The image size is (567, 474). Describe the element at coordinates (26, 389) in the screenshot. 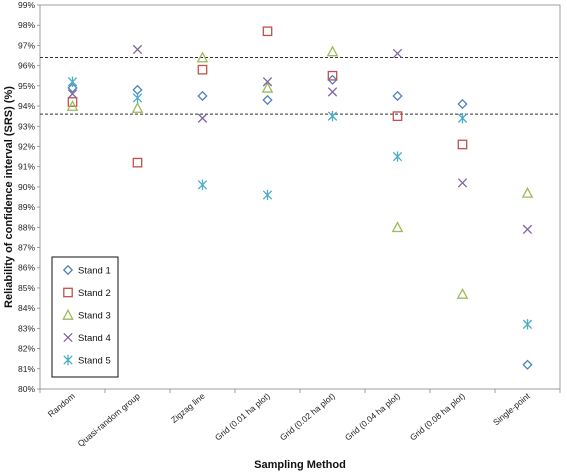

I see `y-tick-label: 80%` at that location.